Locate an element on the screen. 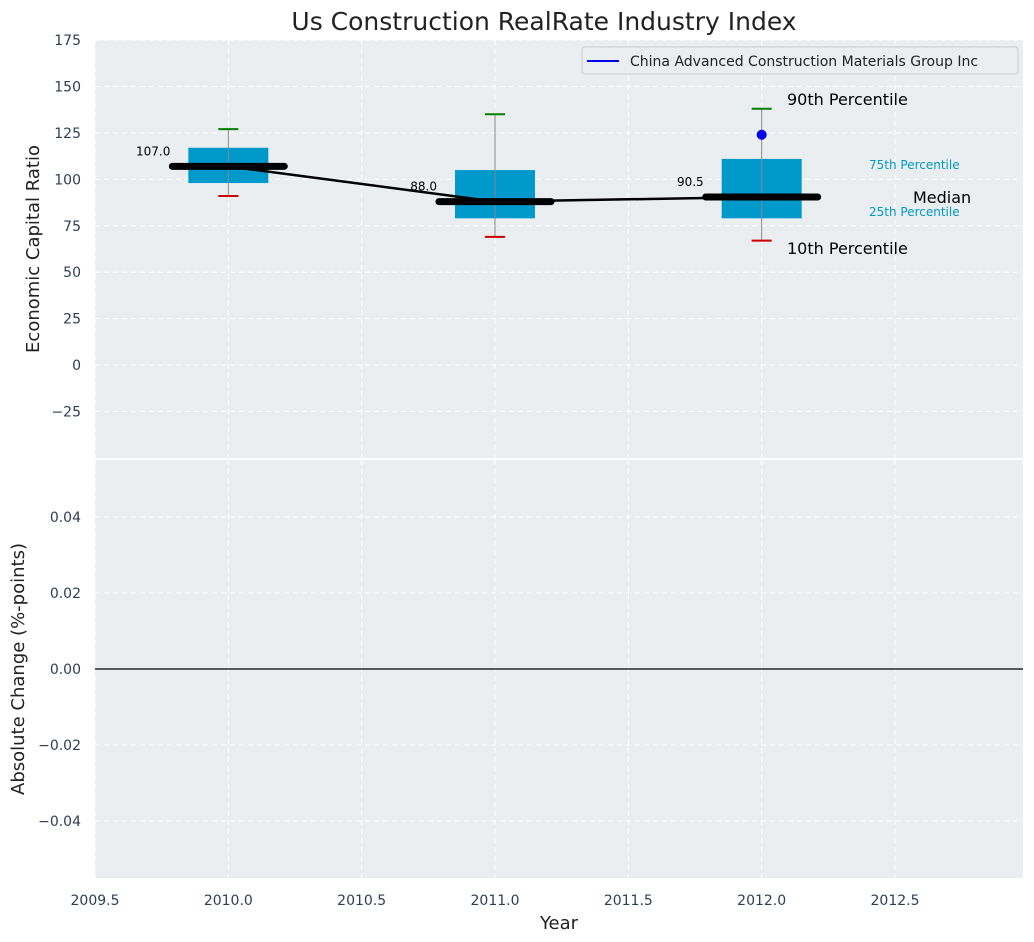 Image resolution: width=1034 pixels, height=942 pixels. top-y-tick-label: 25 is located at coordinates (72, 320).